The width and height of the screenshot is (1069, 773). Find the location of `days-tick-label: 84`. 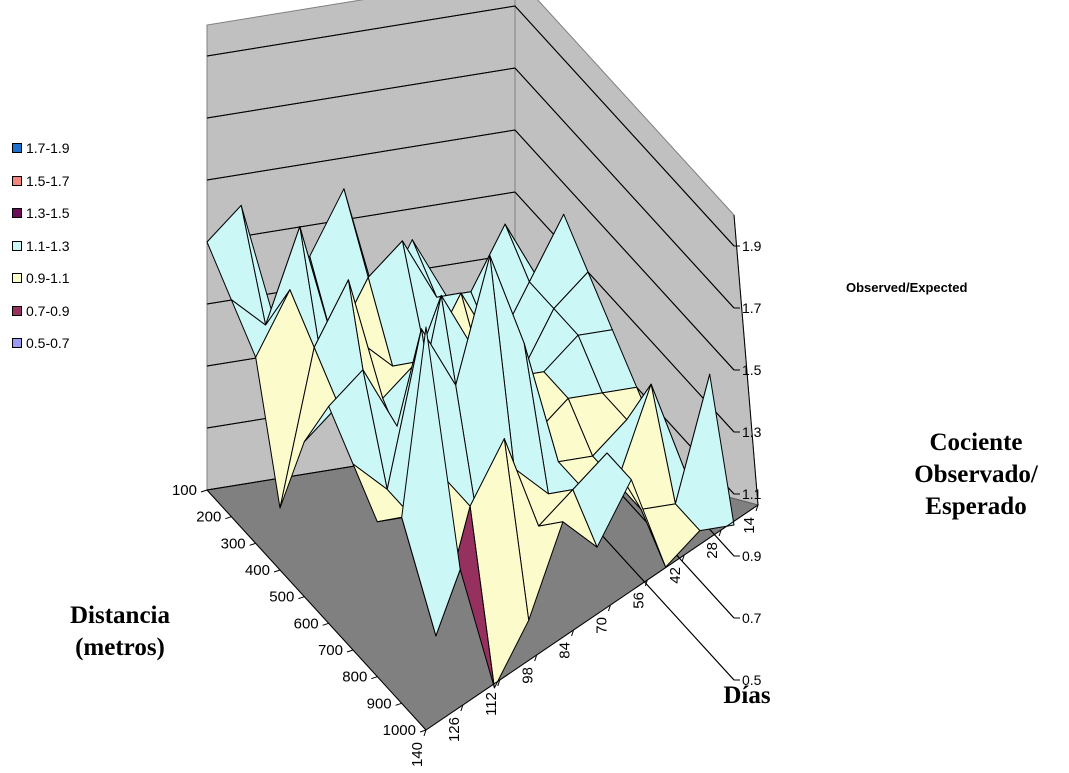

days-tick-label: 84 is located at coordinates (565, 650).